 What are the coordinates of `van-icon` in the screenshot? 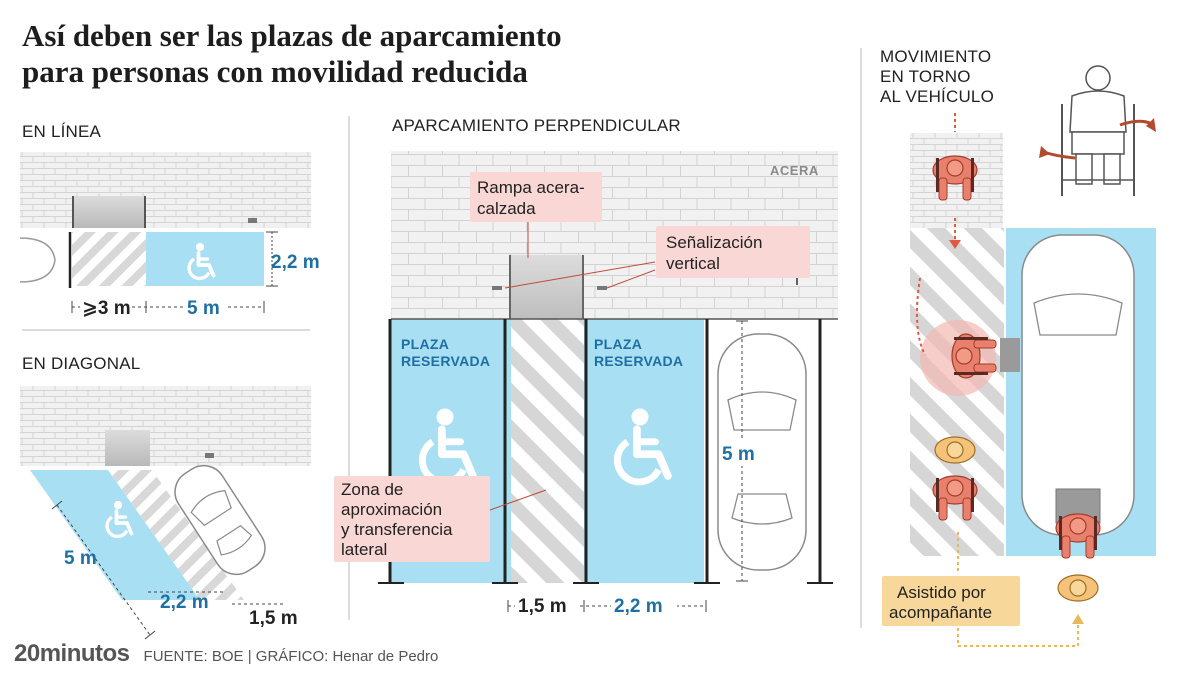 It's located at (1078, 385).